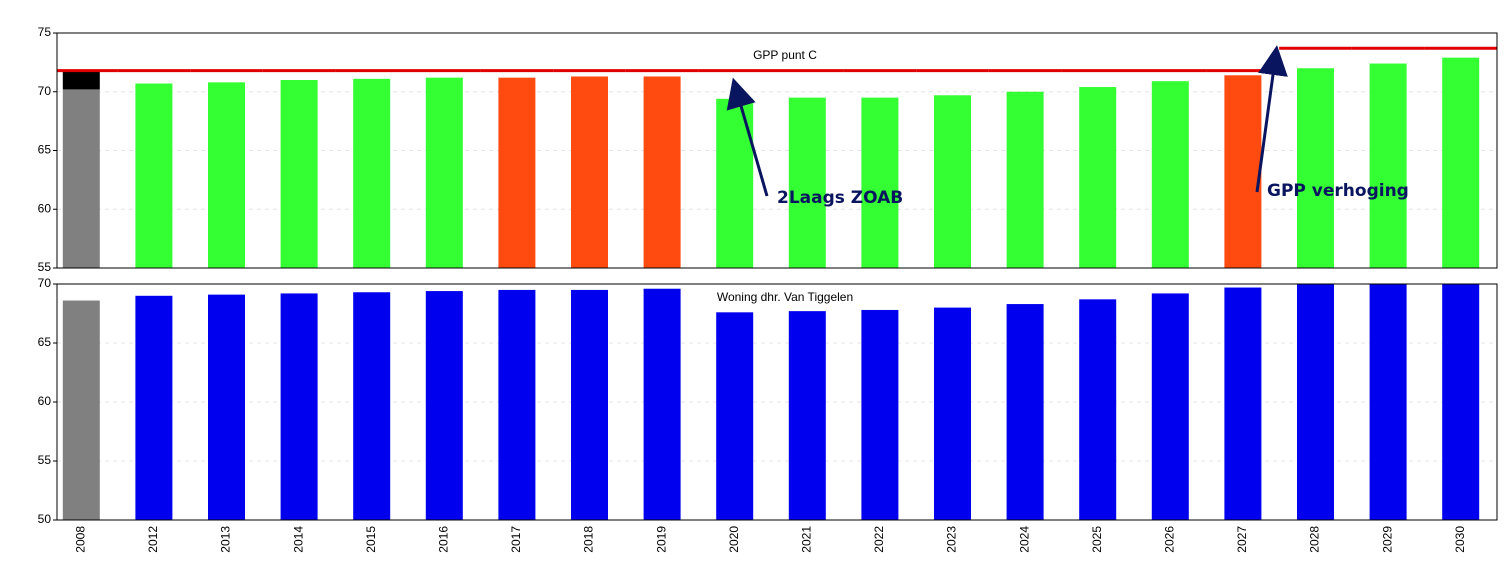 The image size is (1509, 574). What do you see at coordinates (516, 539) in the screenshot?
I see `x-tick-label: 2017` at bounding box center [516, 539].